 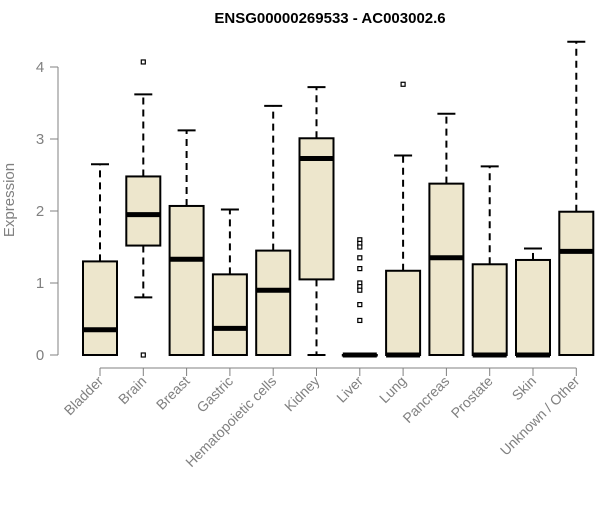 I want to click on box-bladder, so click(x=100, y=259).